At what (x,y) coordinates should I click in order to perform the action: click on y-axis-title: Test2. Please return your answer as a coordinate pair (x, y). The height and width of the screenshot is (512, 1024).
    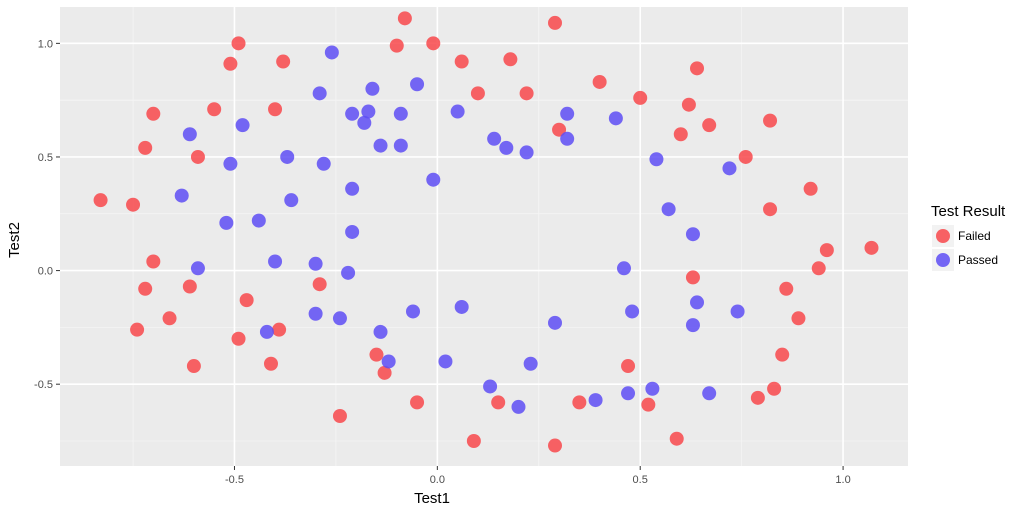
    Looking at the image, I should click on (14, 240).